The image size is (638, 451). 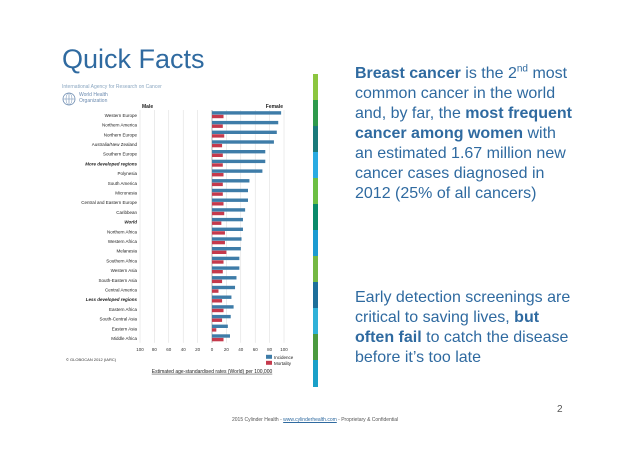 I want to click on category-label: Caribbean, so click(x=126, y=212).